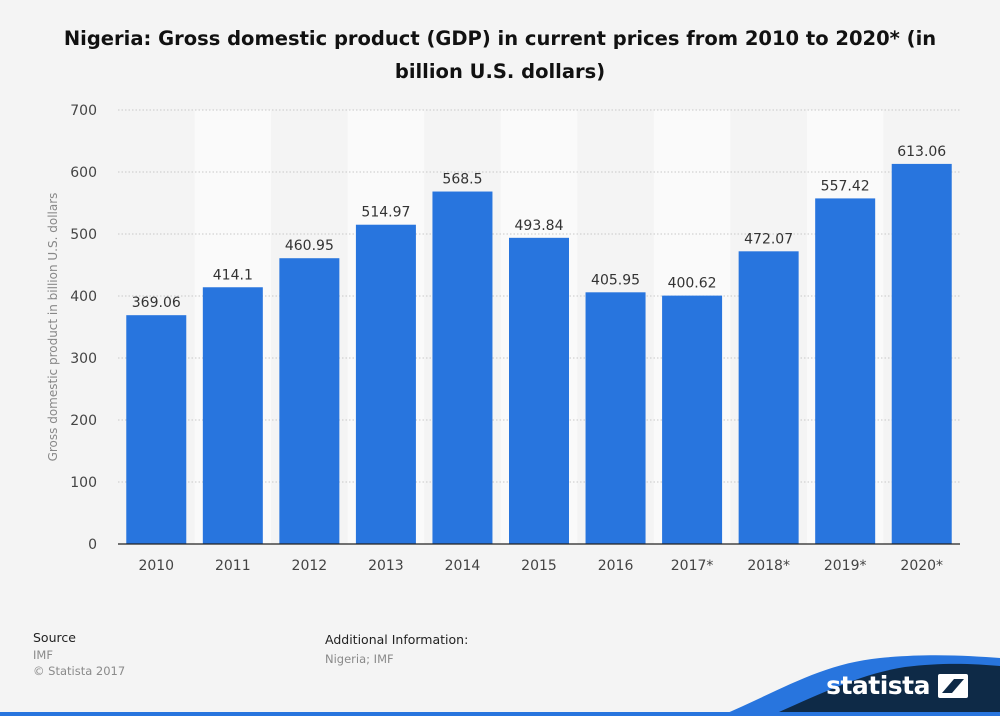 The width and height of the screenshot is (1000, 716). Describe the element at coordinates (539, 226) in the screenshot. I see `bar-value-label: 493.84` at that location.